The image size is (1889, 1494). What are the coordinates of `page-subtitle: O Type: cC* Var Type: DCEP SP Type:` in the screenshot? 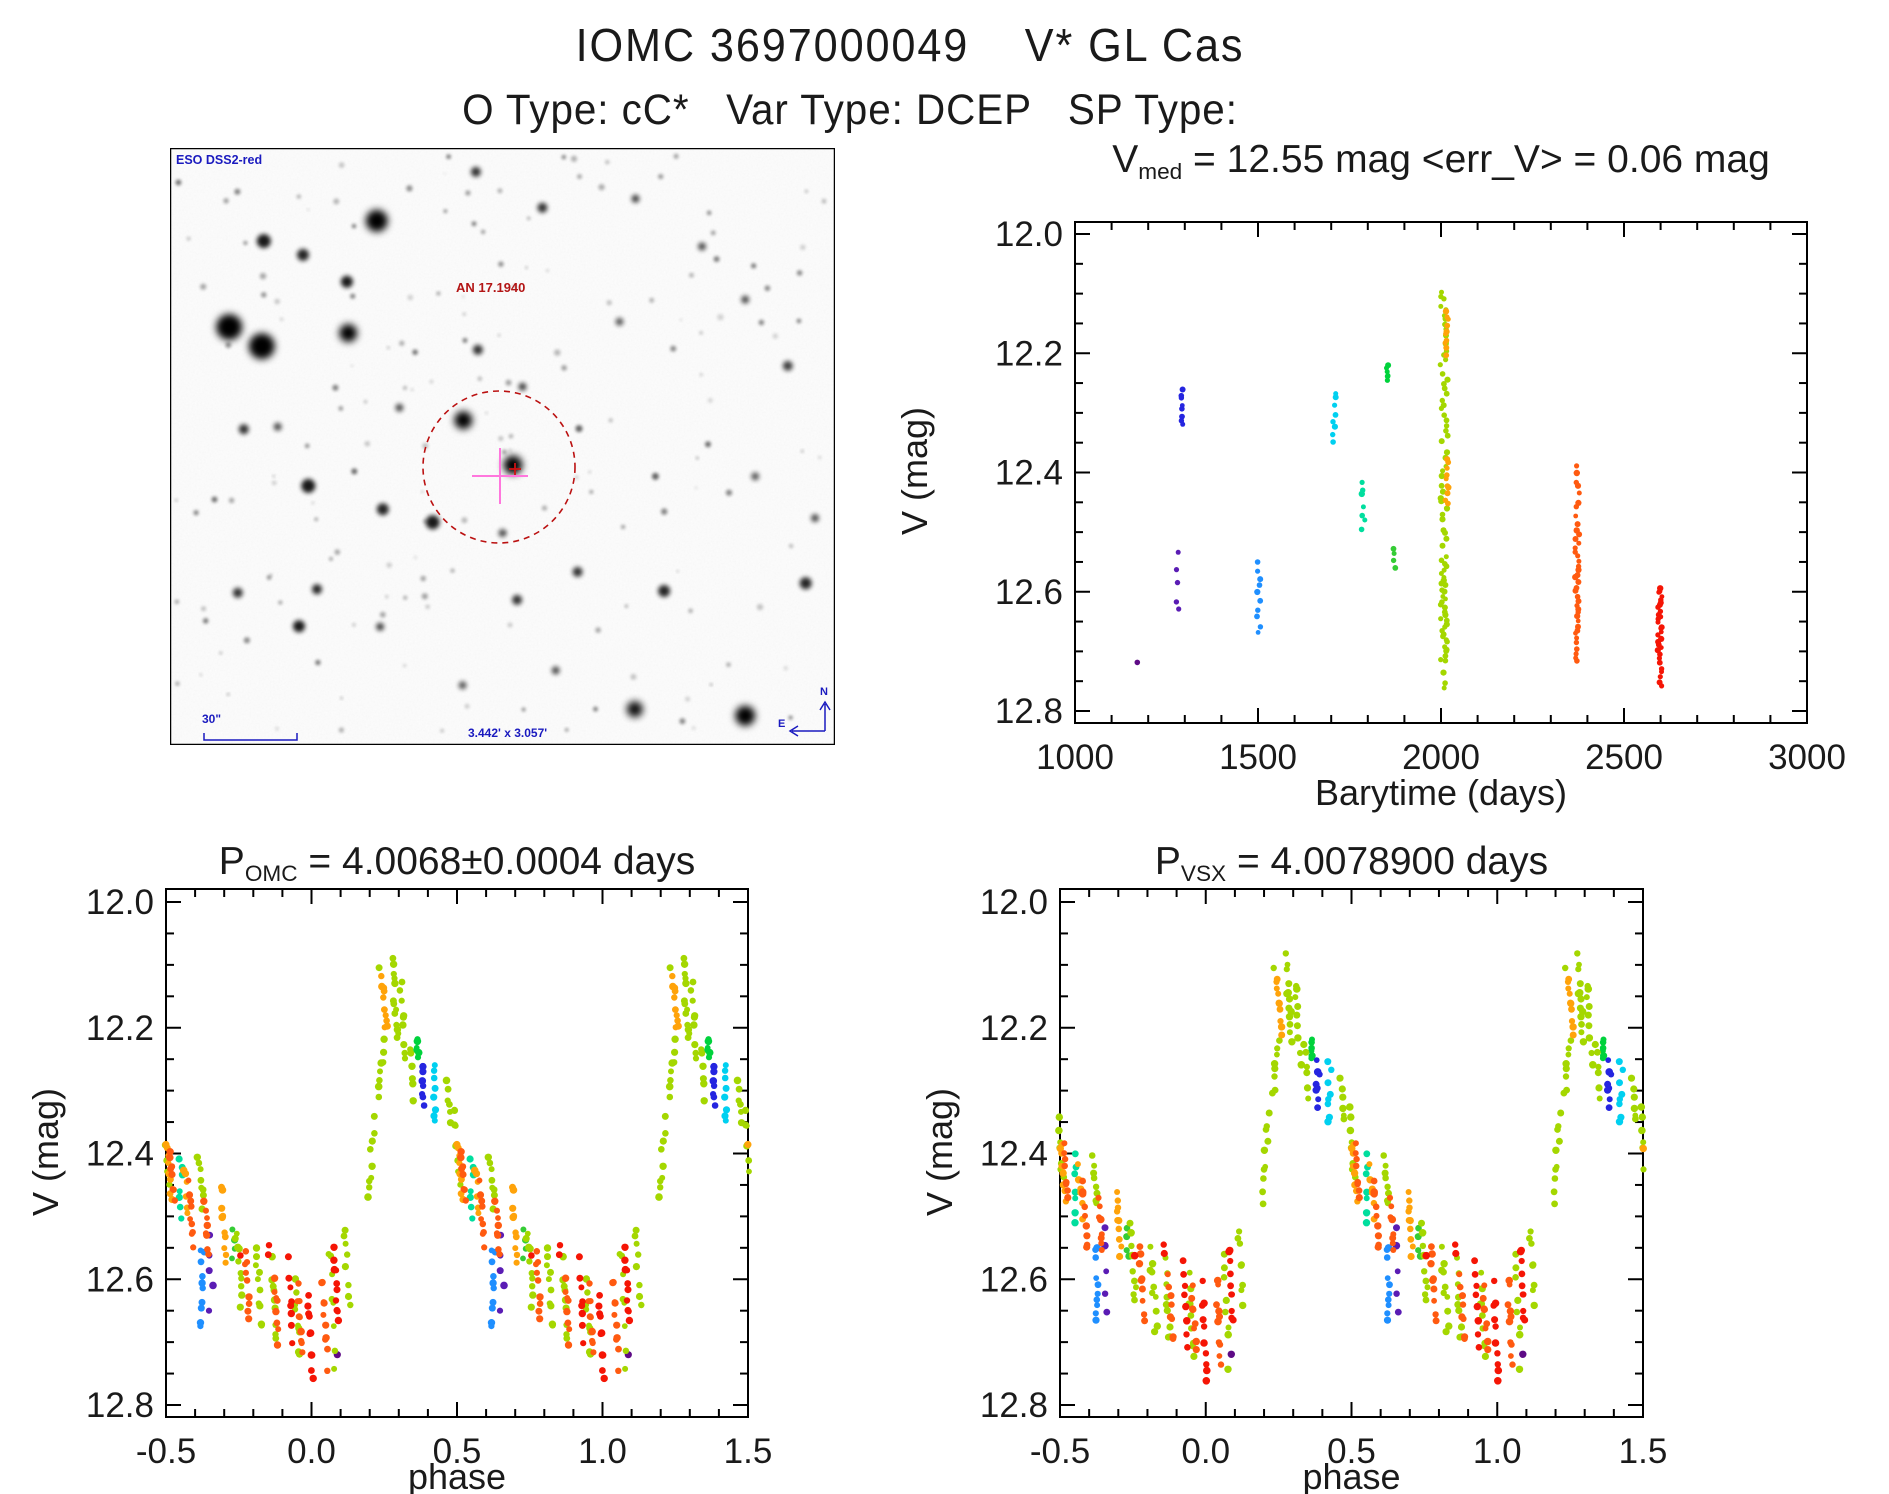 It's located at (850, 110).